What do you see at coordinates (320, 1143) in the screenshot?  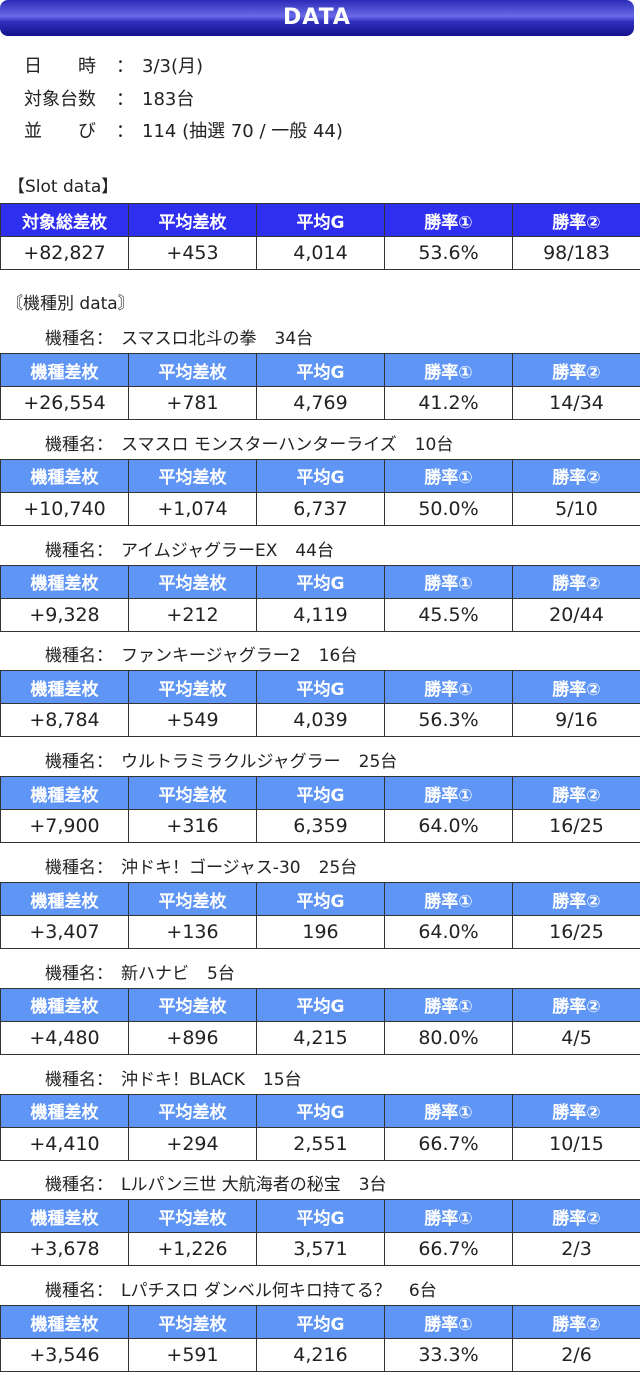 I see `table-row: +4,410 +294 2,551 66.7% 10/15` at bounding box center [320, 1143].